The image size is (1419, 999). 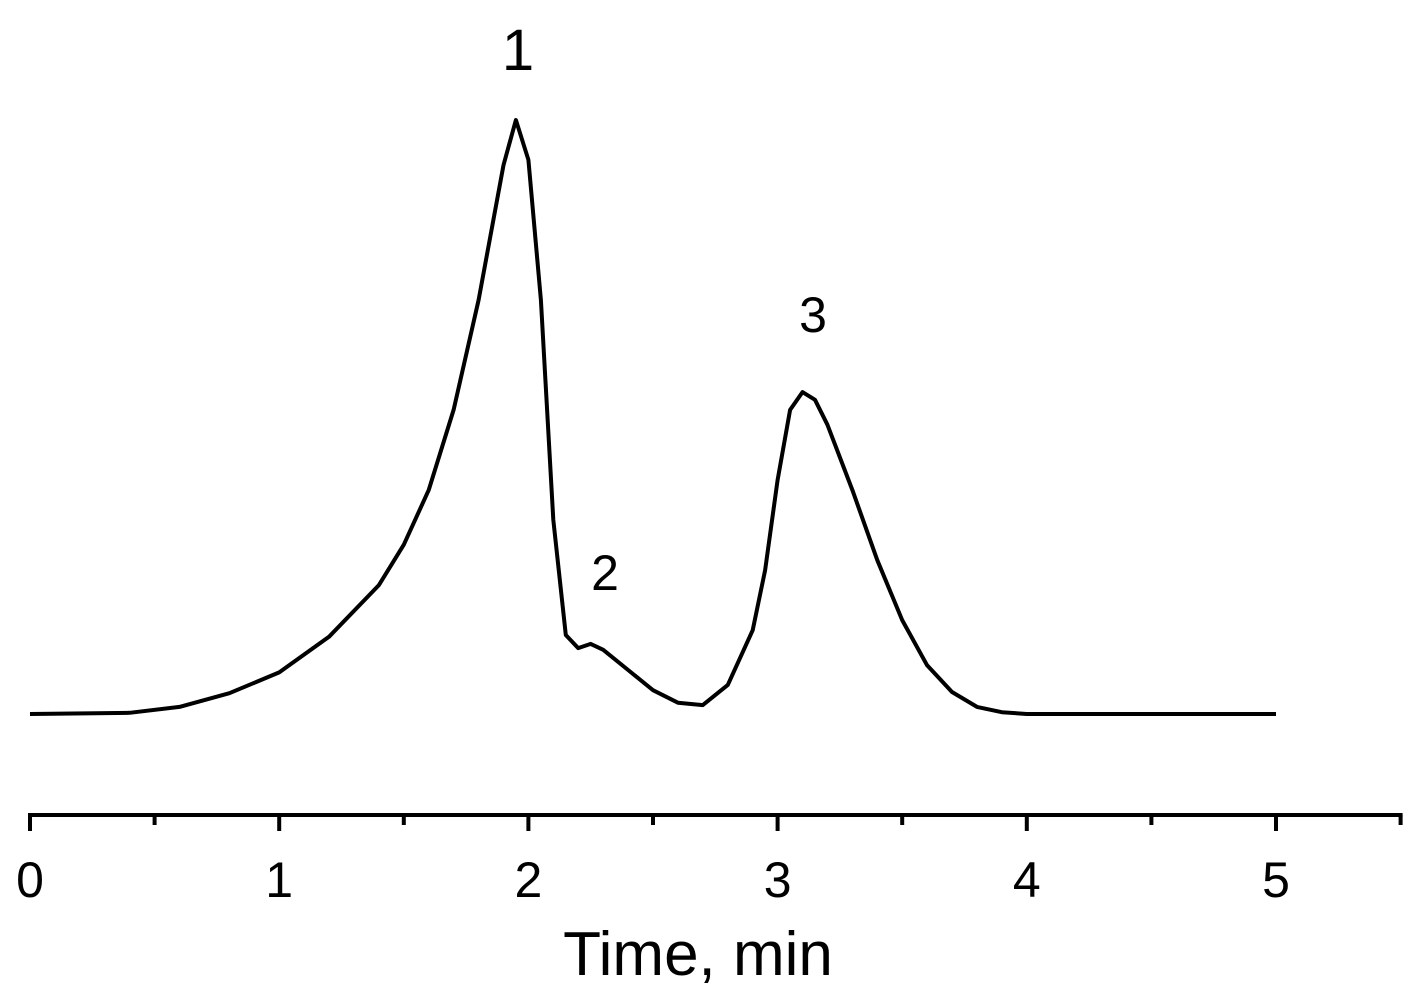 I want to click on x-tick-label: 5, so click(x=1276, y=880).